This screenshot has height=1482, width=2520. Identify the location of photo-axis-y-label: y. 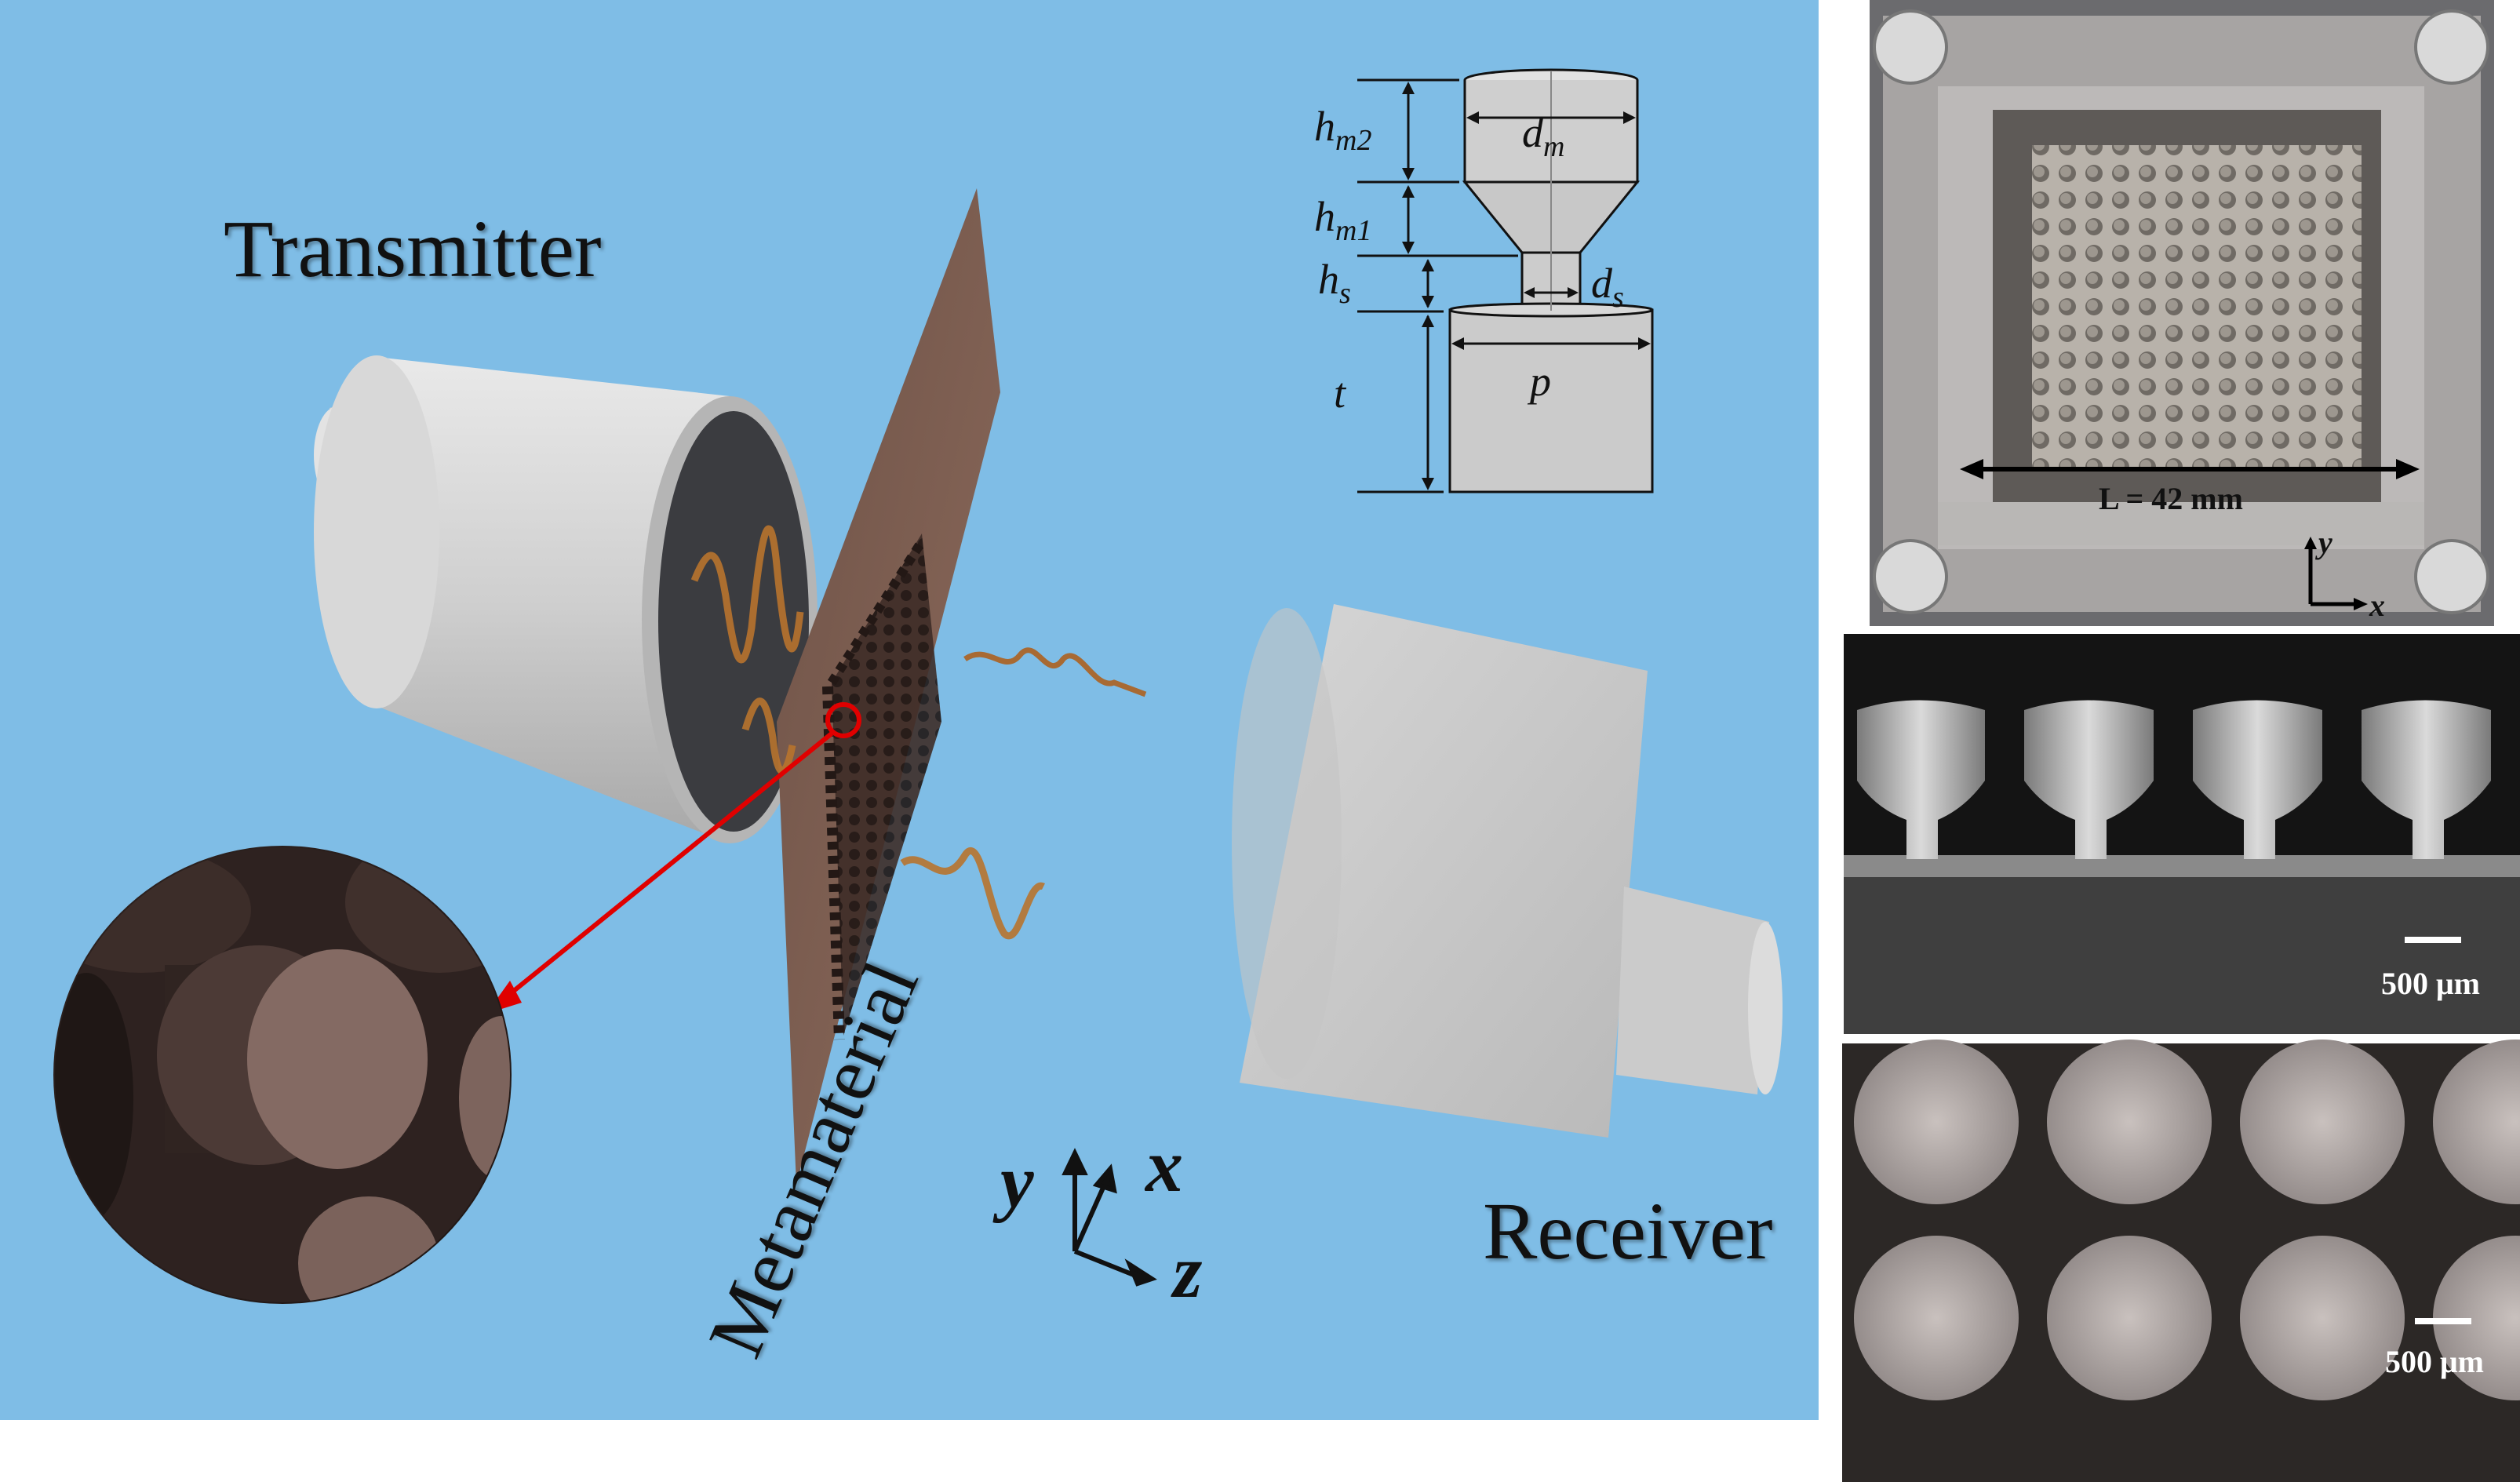
(2325, 542).